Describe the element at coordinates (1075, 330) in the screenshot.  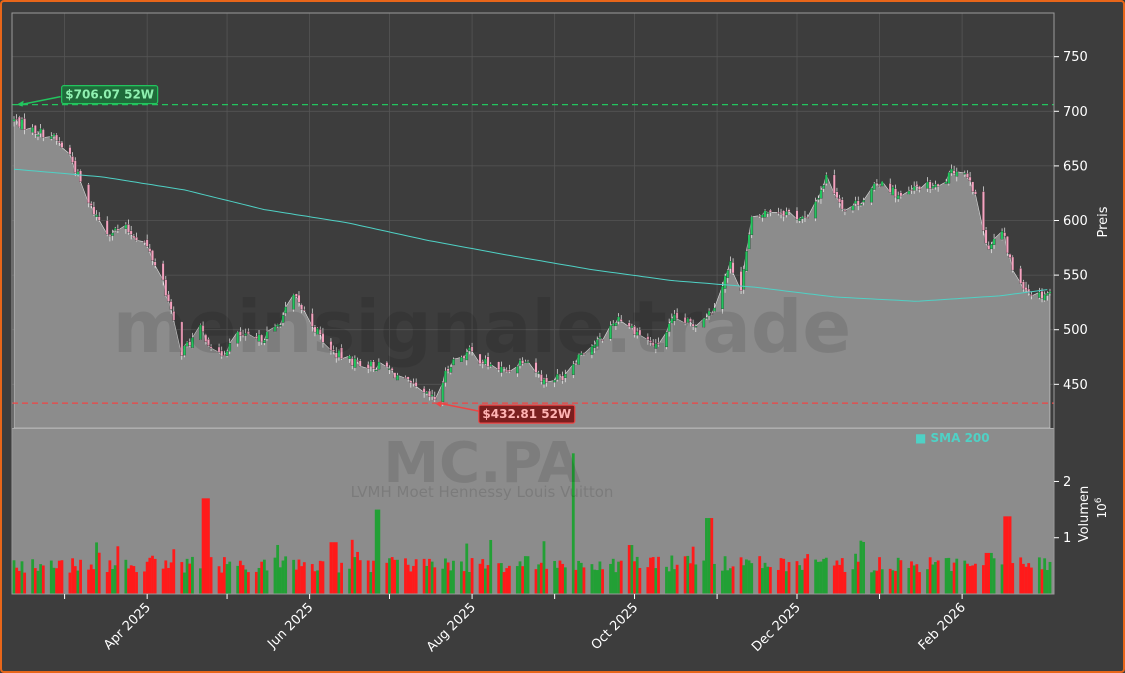
I see `price-tick-label: 500` at that location.